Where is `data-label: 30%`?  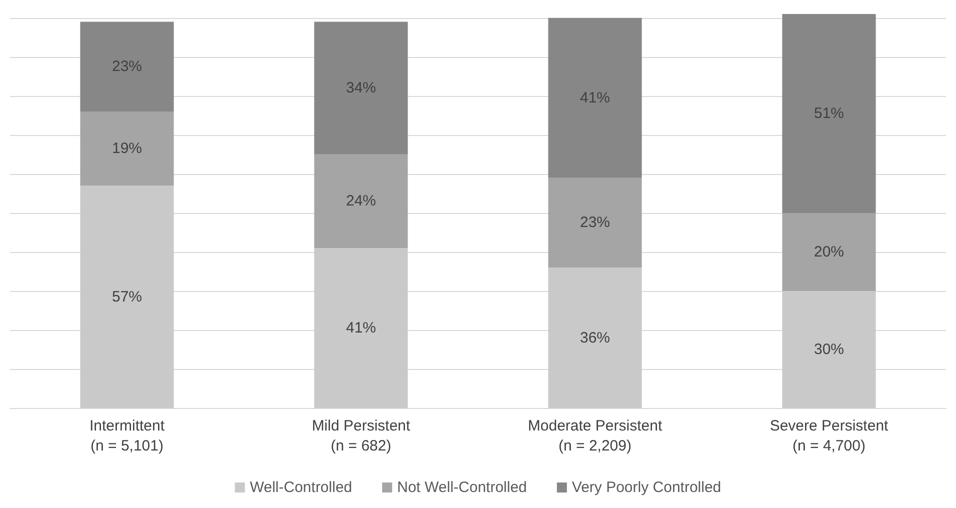
data-label: 30% is located at coordinates (829, 349).